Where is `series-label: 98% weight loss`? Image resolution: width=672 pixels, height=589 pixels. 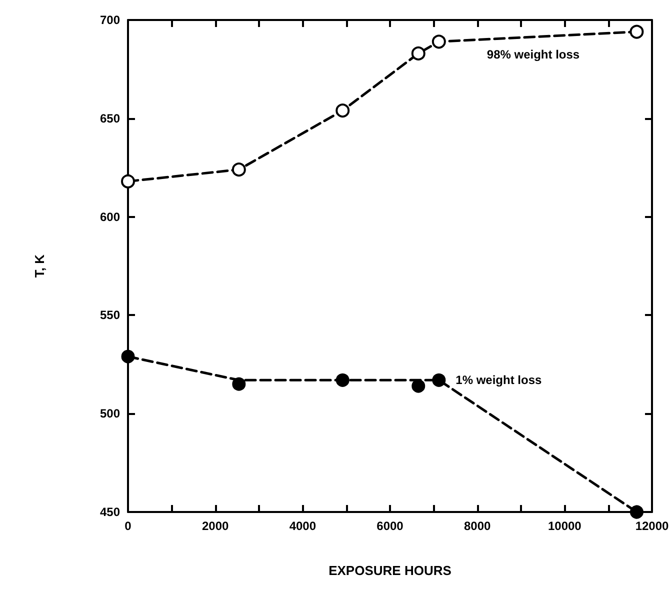
series-label: 98% weight loss is located at coordinates (533, 55).